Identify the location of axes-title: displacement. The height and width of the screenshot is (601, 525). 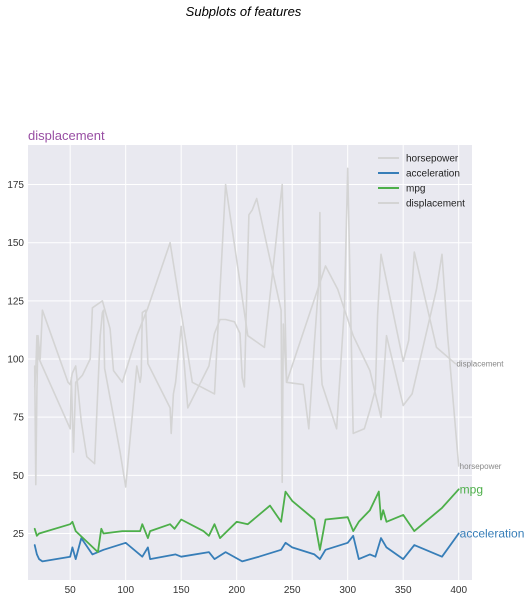
(66, 135).